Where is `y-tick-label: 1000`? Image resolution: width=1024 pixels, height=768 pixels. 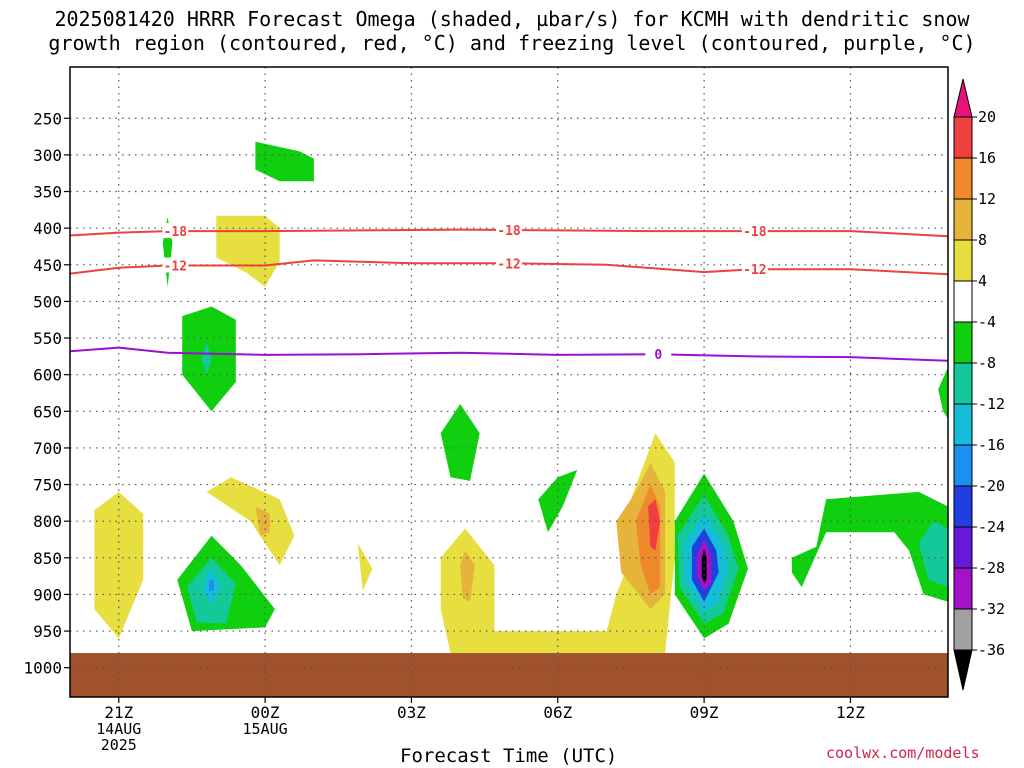
y-tick-label: 1000 is located at coordinates (42, 668).